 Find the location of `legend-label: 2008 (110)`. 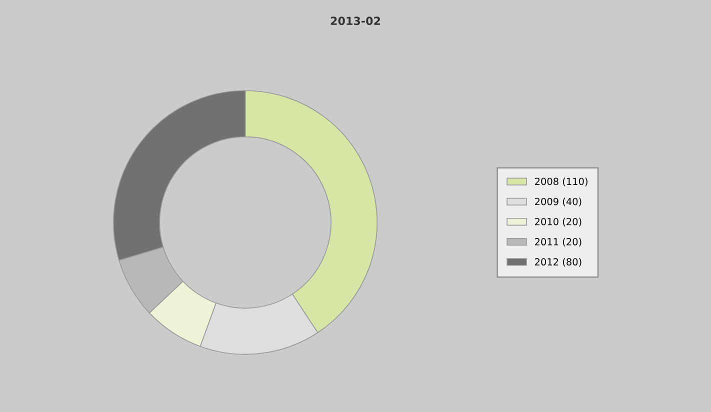

legend-label: 2008 (110) is located at coordinates (561, 182).